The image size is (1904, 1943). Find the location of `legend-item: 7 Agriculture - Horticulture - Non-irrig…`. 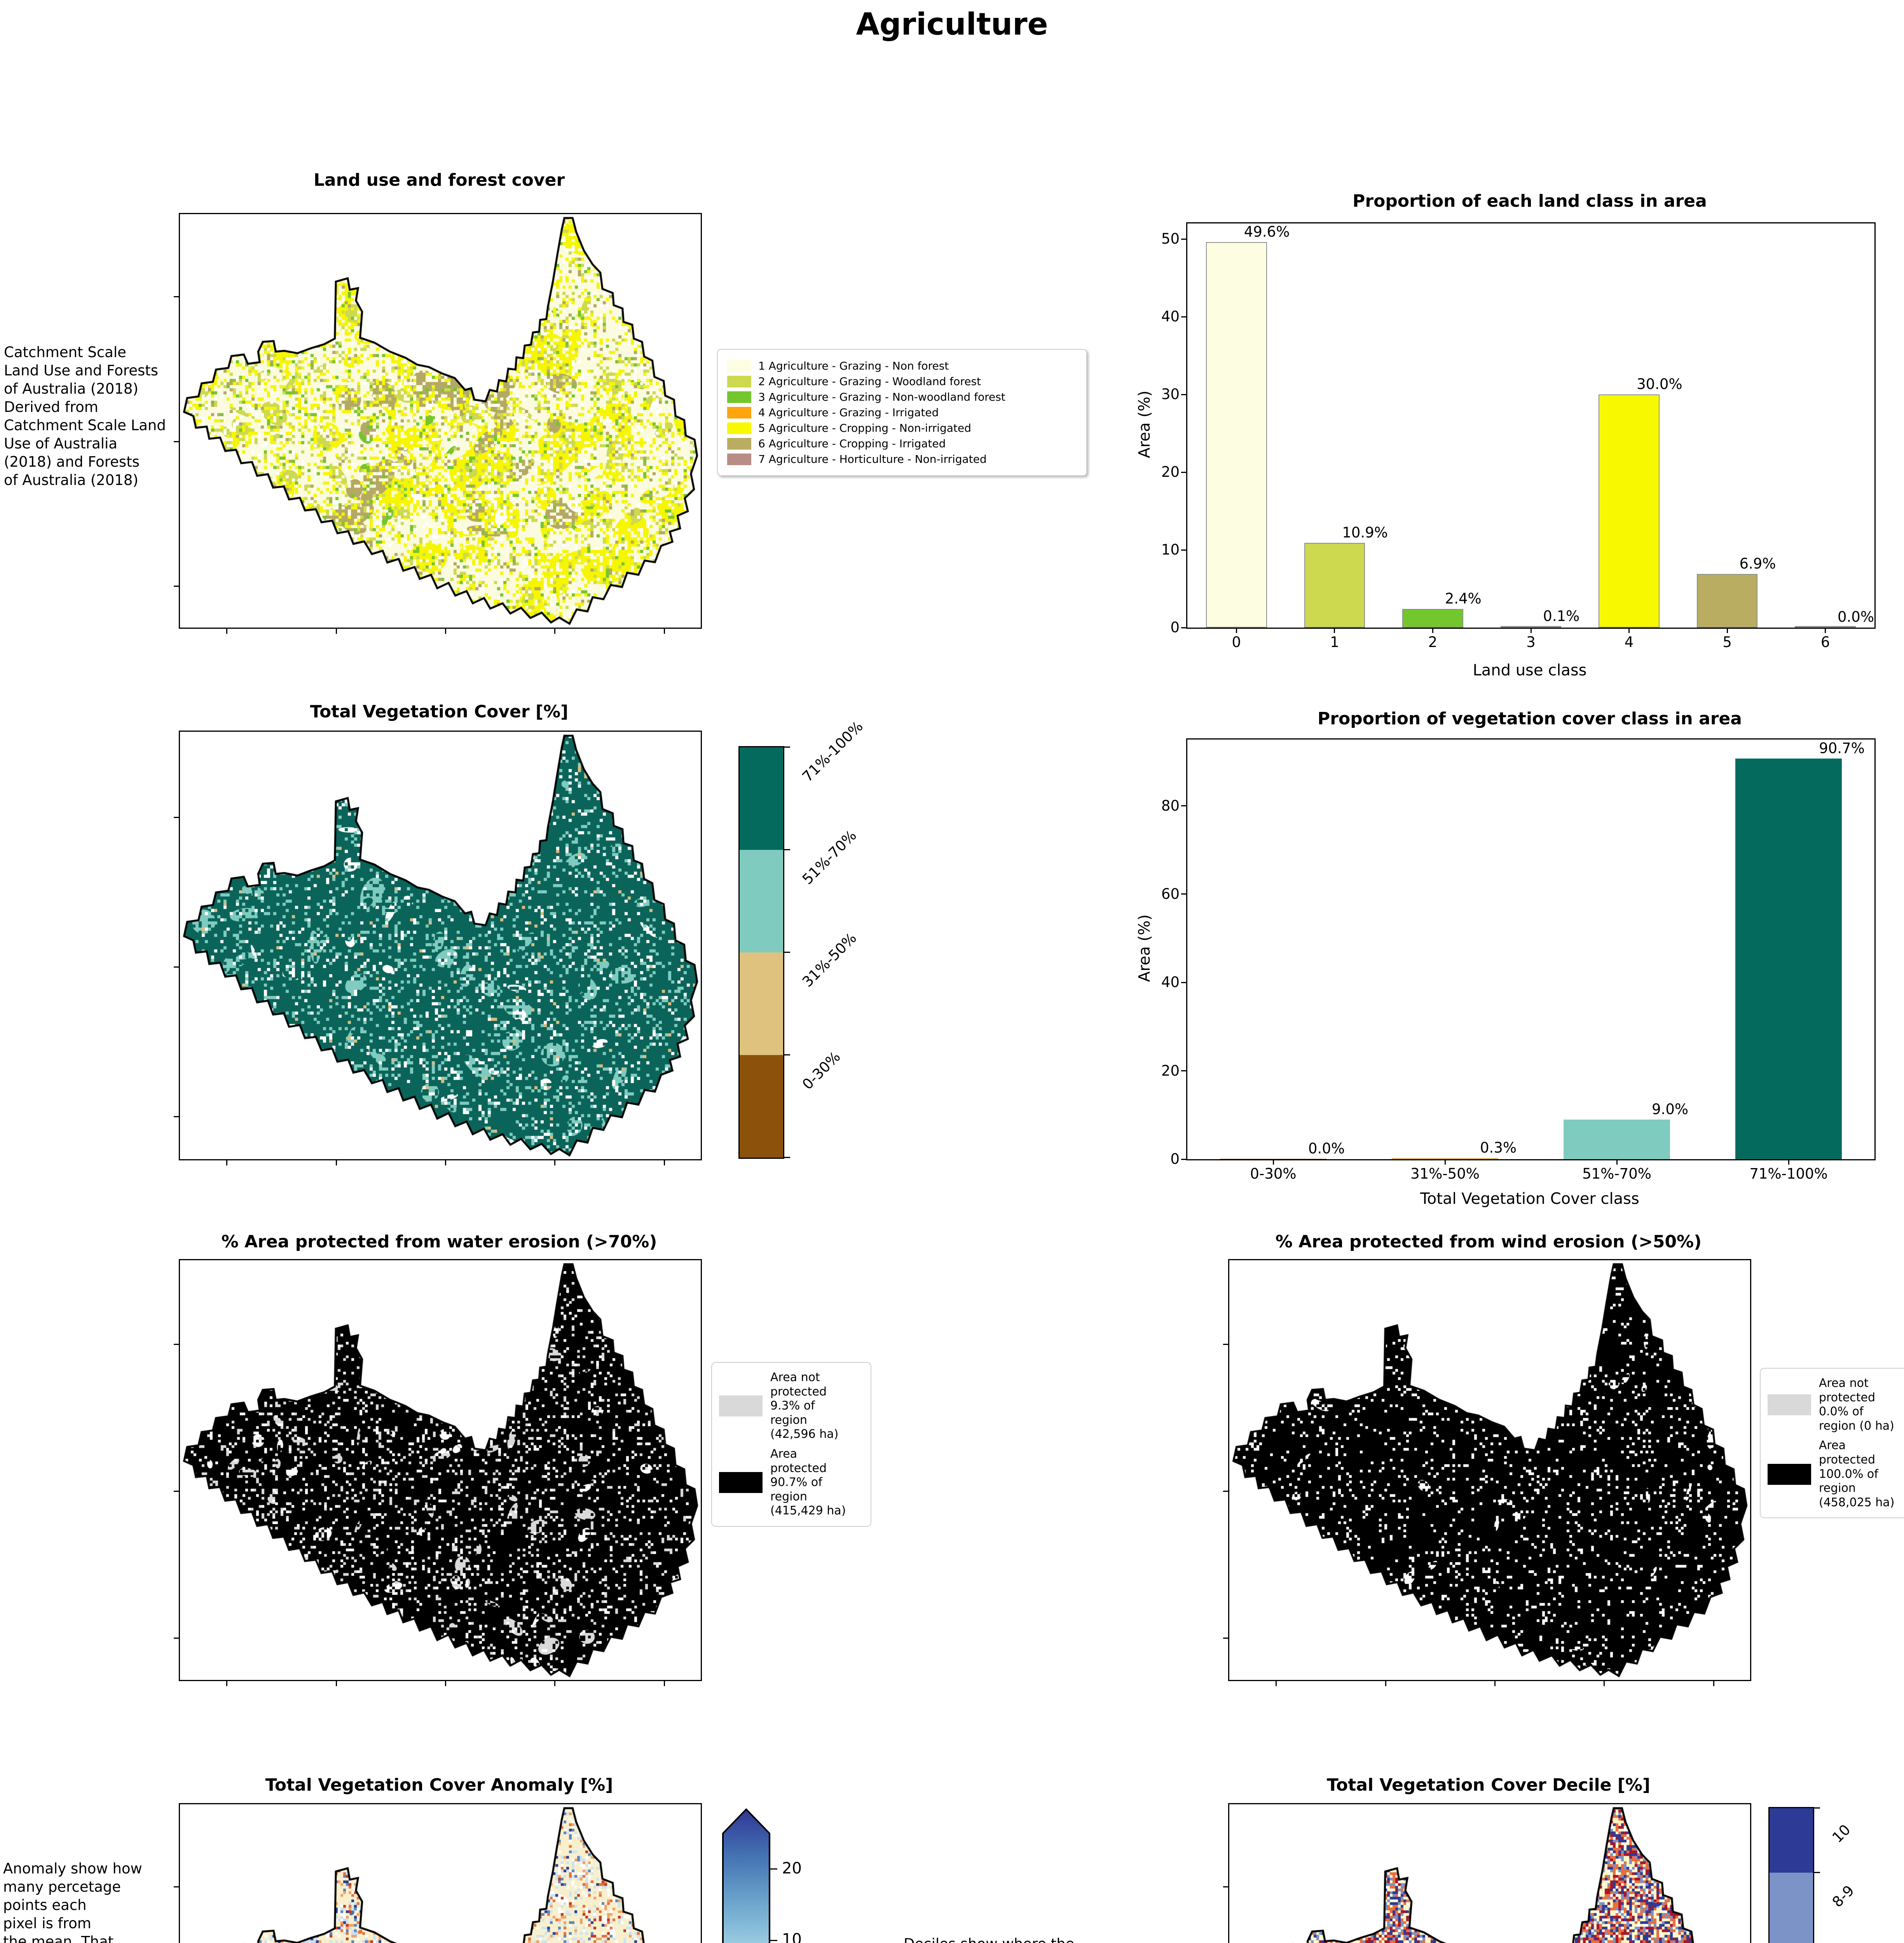

legend-item: 7 Agriculture - Horticulture - Non-irrig… is located at coordinates (902, 459).